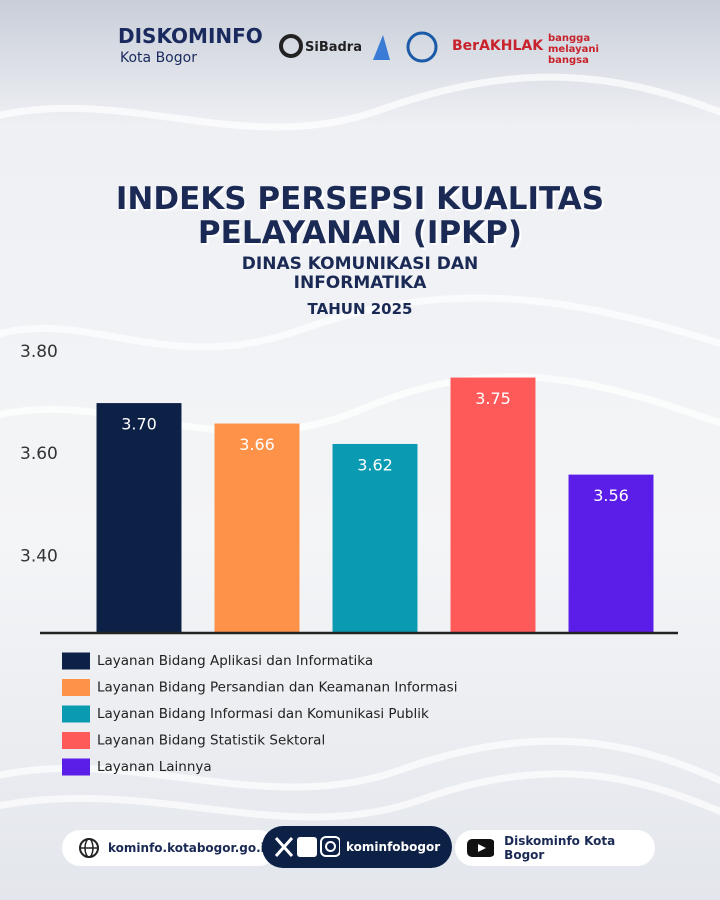 This screenshot has width=720, height=900. What do you see at coordinates (375, 464) in the screenshot?
I see `value-label: 3.62` at bounding box center [375, 464].